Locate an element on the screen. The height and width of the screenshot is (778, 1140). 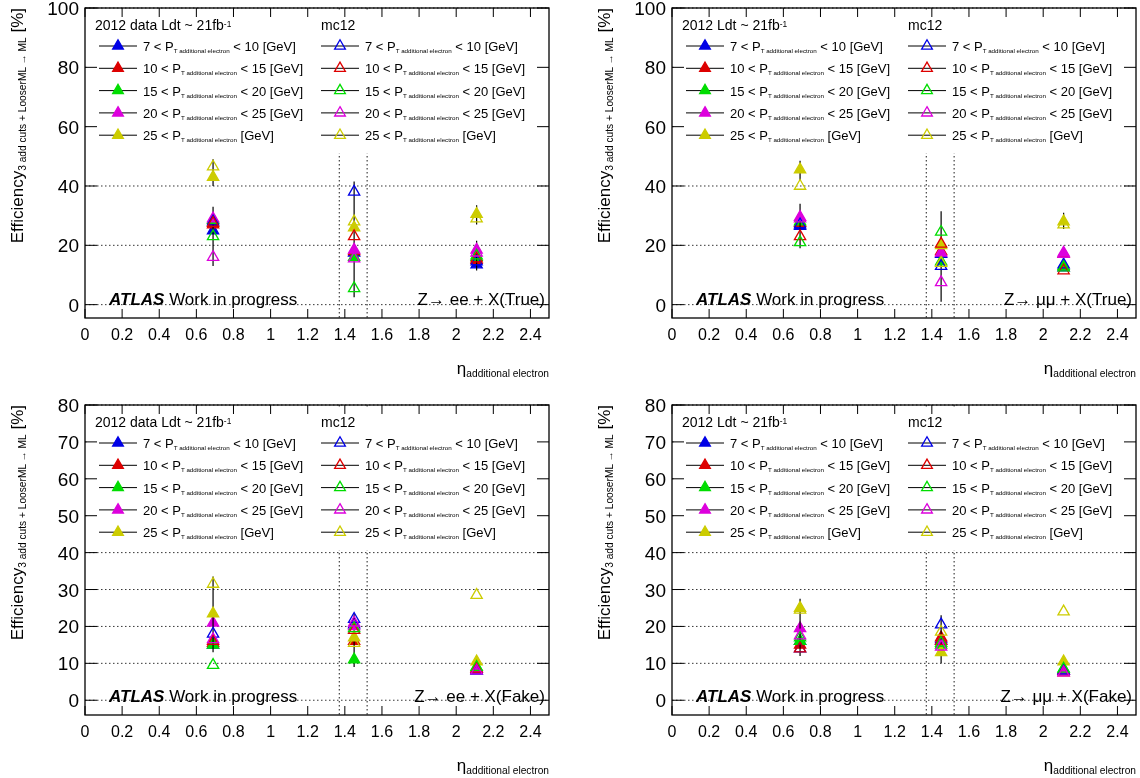
y-tick-label: 70 is located at coordinates (68, 442).